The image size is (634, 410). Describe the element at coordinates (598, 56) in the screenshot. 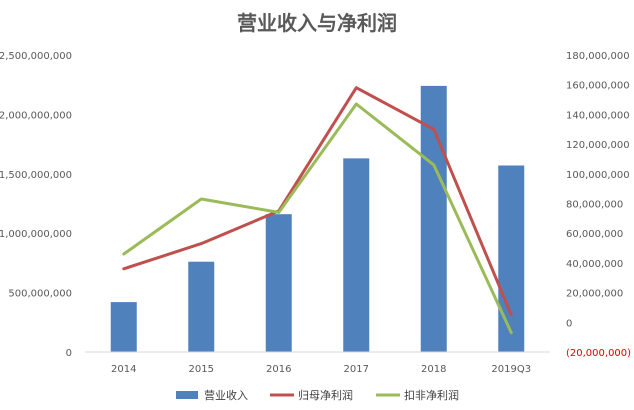

I see `right-axis-tick-label: 180,000,000` at that location.